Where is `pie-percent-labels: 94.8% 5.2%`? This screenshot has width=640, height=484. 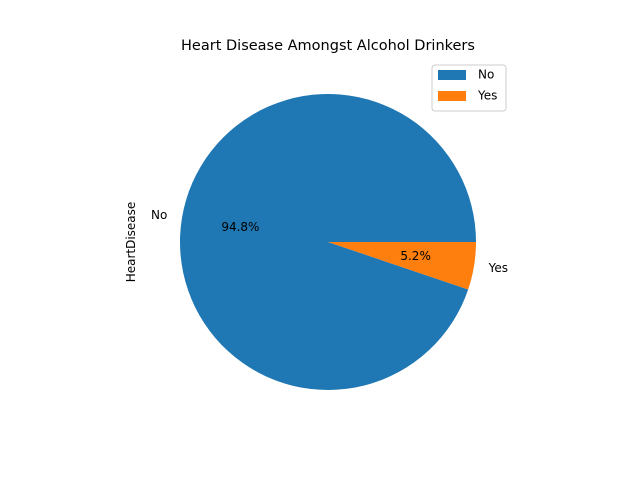 pie-percent-labels: 94.8% 5.2% is located at coordinates (326, 241).